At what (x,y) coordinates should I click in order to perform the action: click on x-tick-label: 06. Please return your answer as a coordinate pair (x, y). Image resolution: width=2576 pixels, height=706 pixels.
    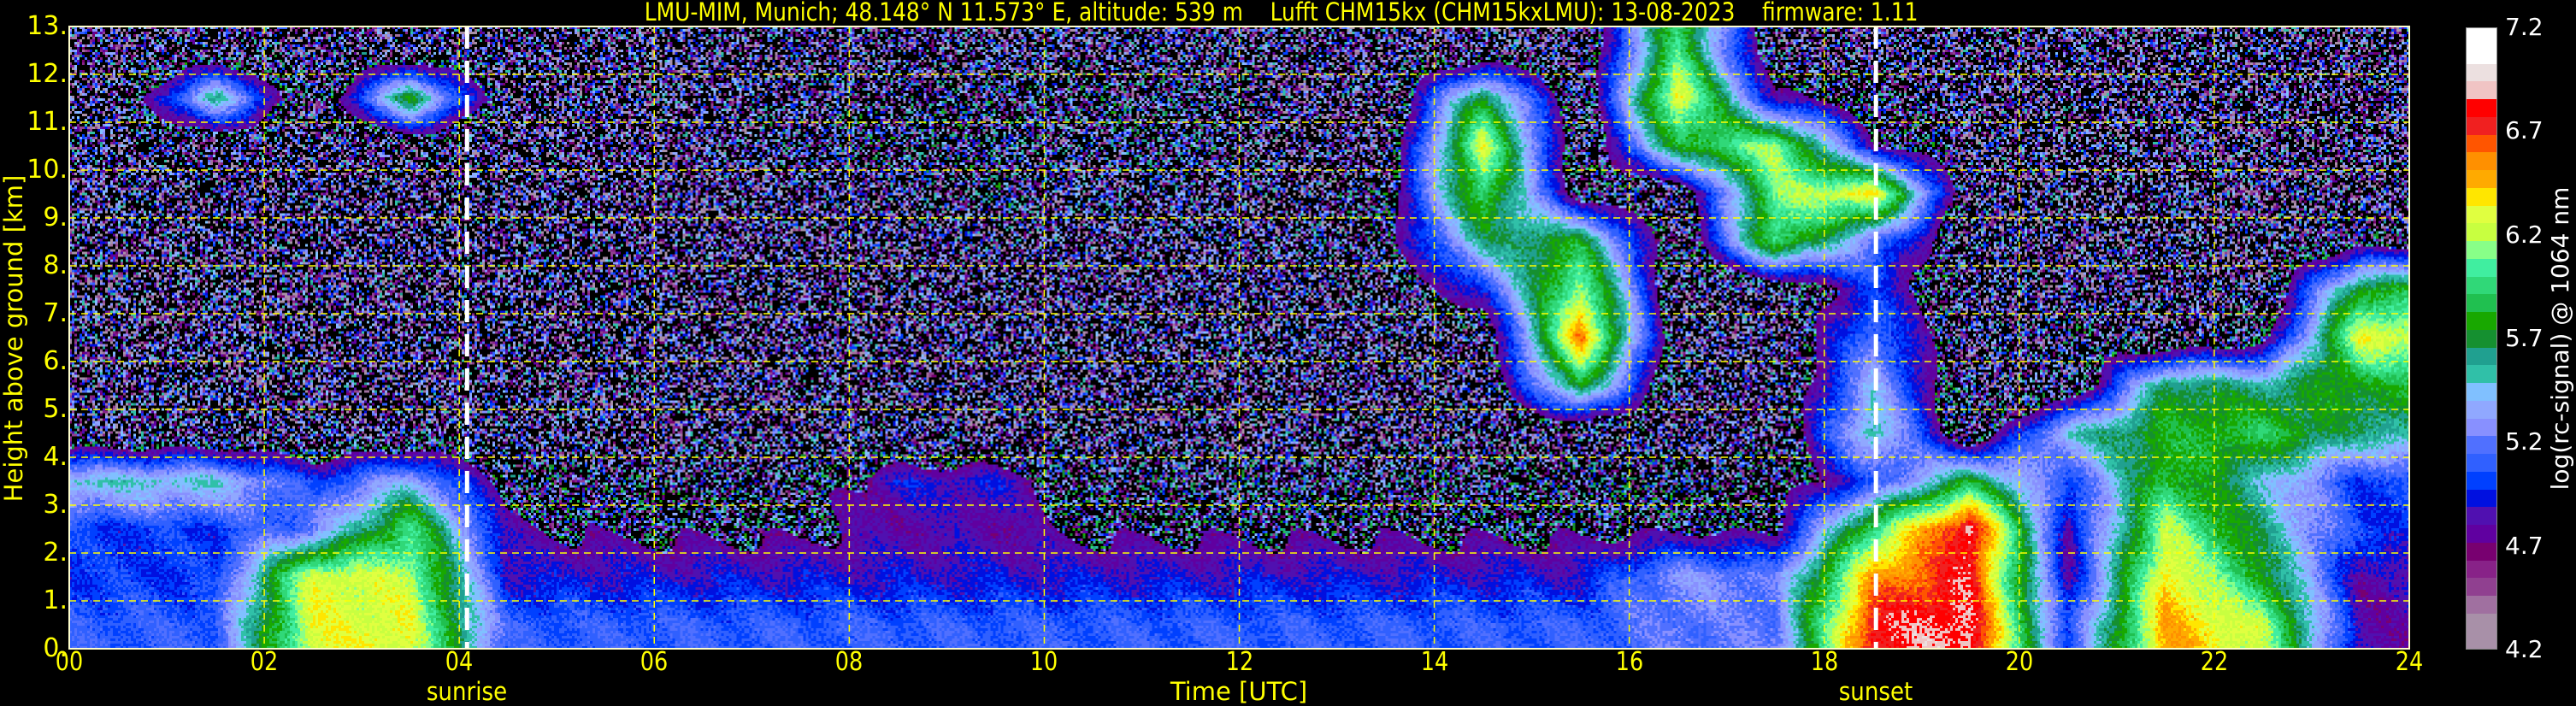
    Looking at the image, I should click on (654, 662).